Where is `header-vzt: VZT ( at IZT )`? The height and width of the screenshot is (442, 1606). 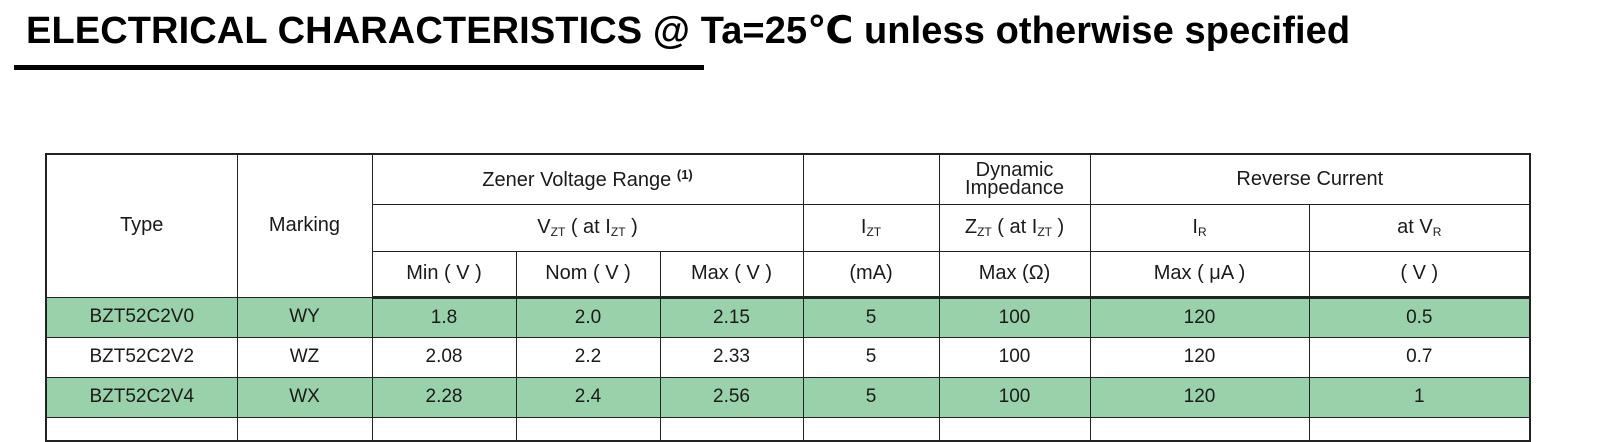
header-vzt: VZT ( at IZT ) is located at coordinates (587, 227).